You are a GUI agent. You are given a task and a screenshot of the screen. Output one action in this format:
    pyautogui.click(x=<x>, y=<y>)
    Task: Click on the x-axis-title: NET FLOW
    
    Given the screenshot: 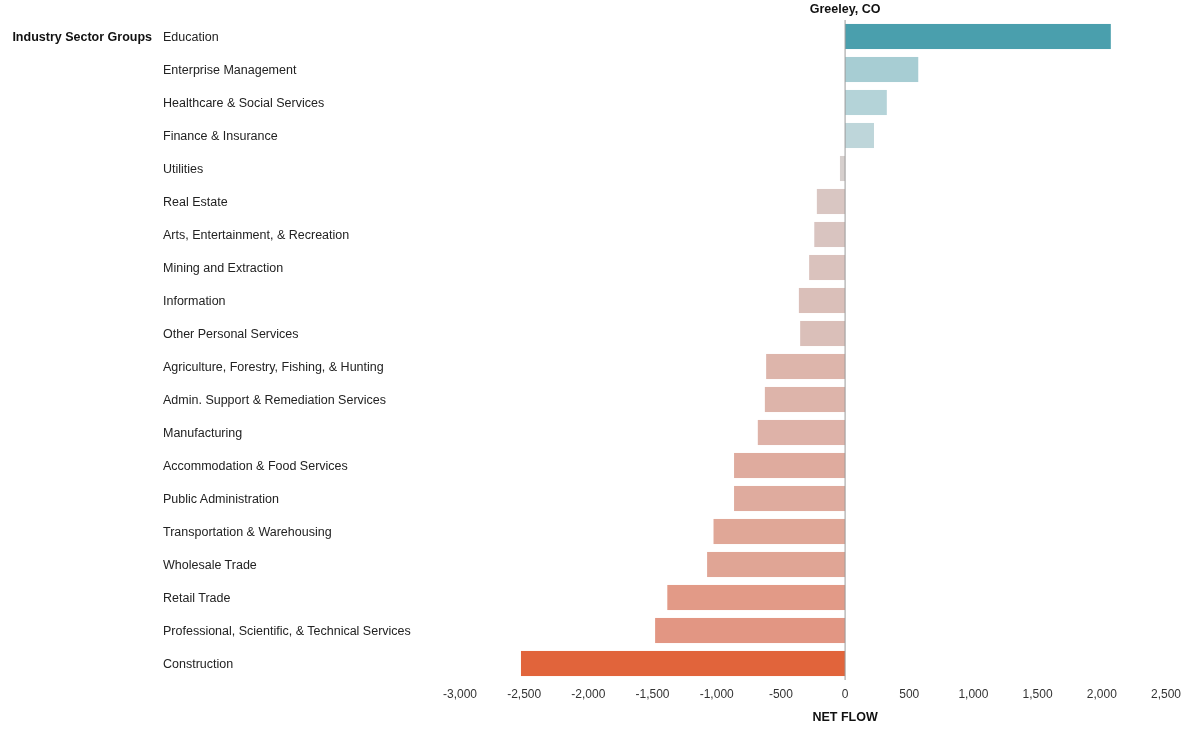 What is the action you would take?
    pyautogui.click(x=845, y=717)
    